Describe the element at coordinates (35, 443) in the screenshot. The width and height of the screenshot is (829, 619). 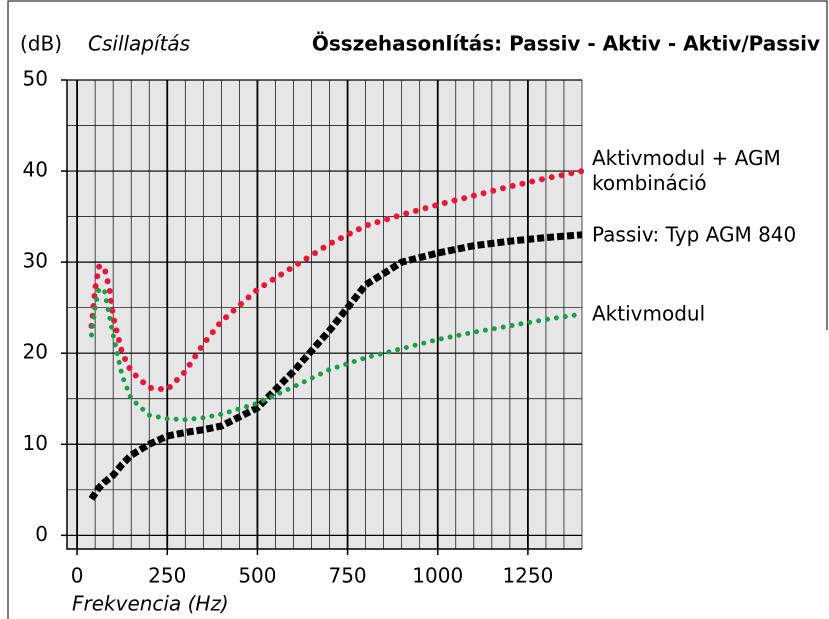
I see `y-tick-label: 10` at that location.